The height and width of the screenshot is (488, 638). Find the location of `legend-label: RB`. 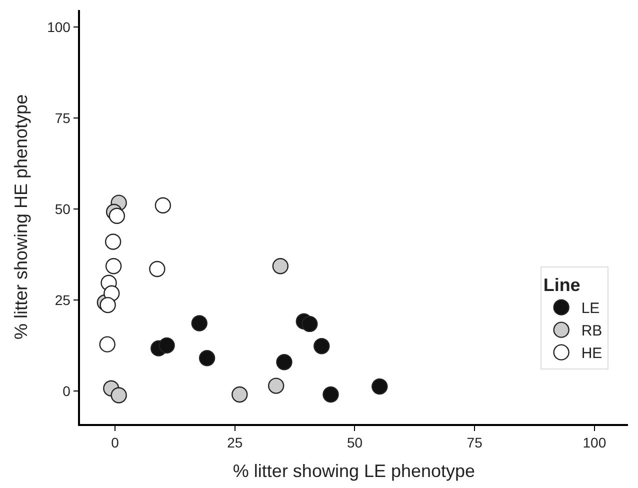

legend-label: RB is located at coordinates (591, 331).